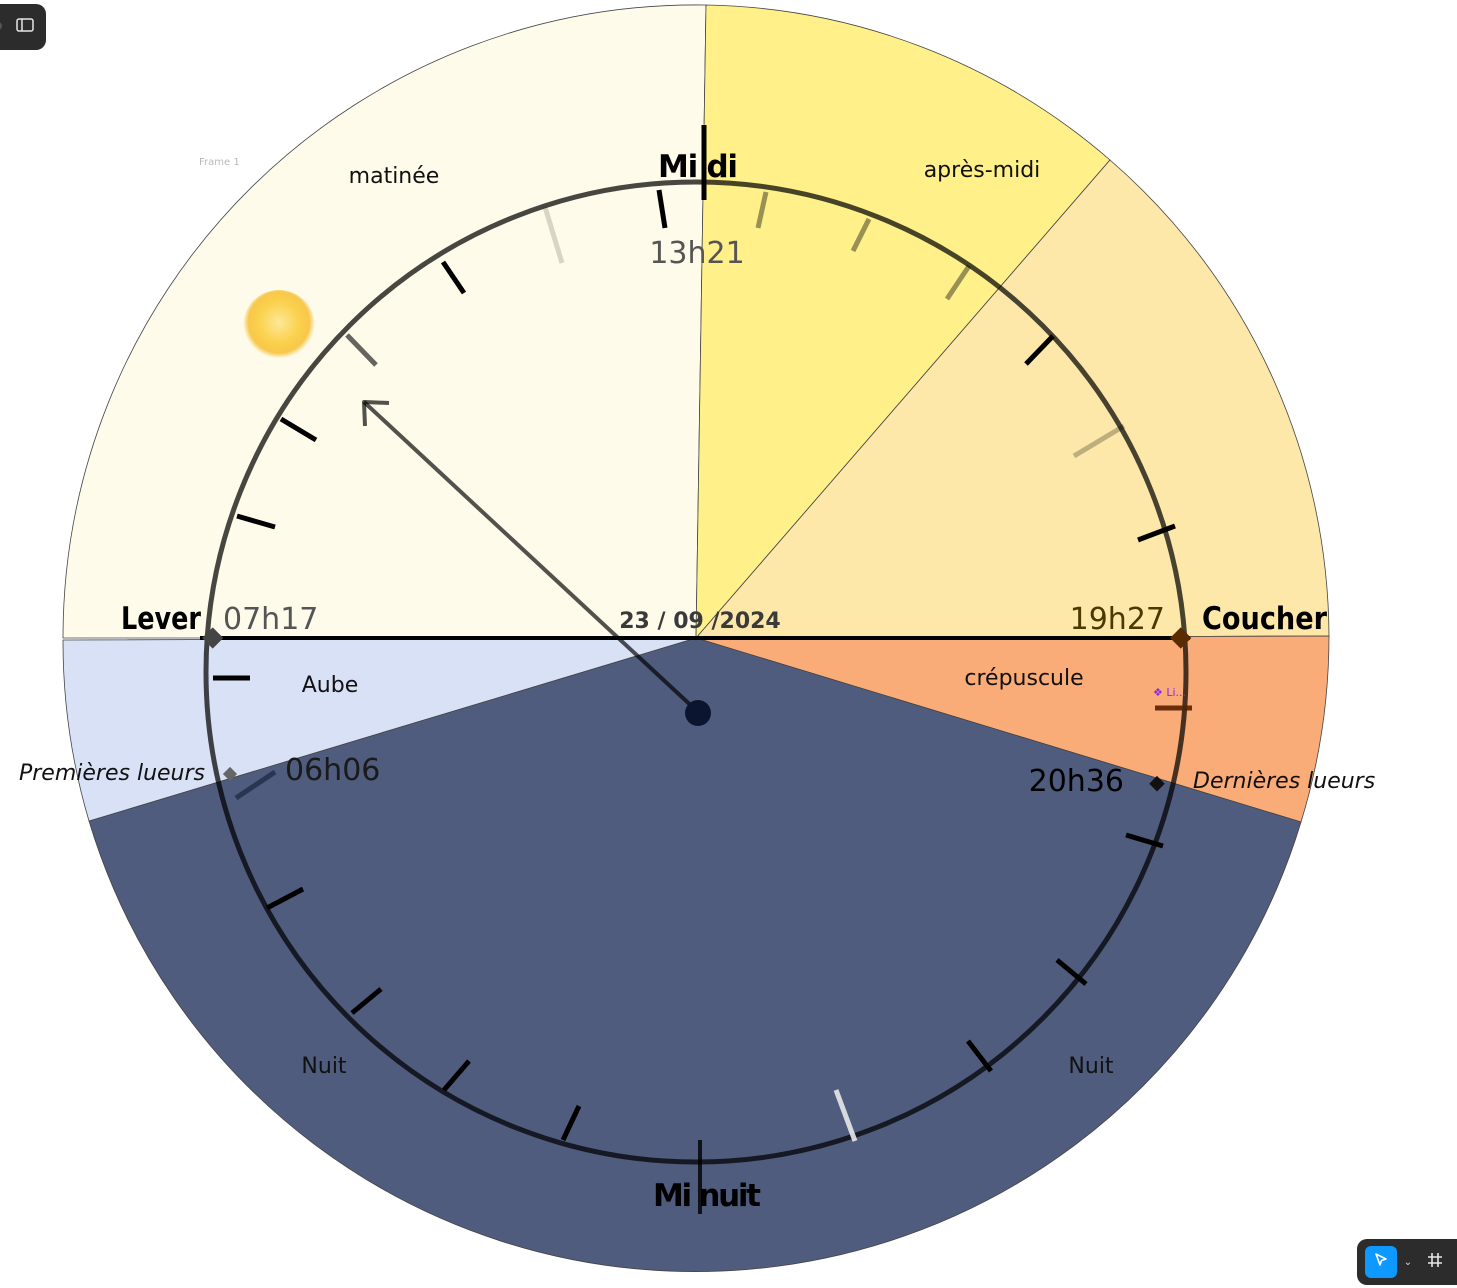 This screenshot has height=1288, width=1457. I want to click on current-time: 13h21, so click(696, 253).